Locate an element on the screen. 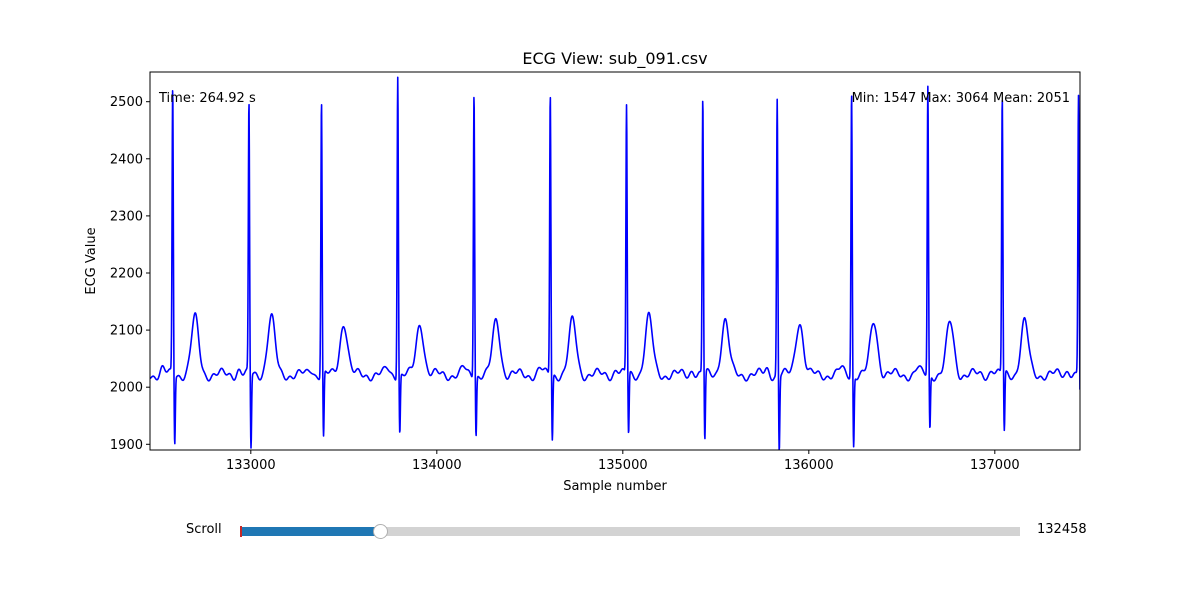  y-tick-label: 2100 is located at coordinates (126, 331).